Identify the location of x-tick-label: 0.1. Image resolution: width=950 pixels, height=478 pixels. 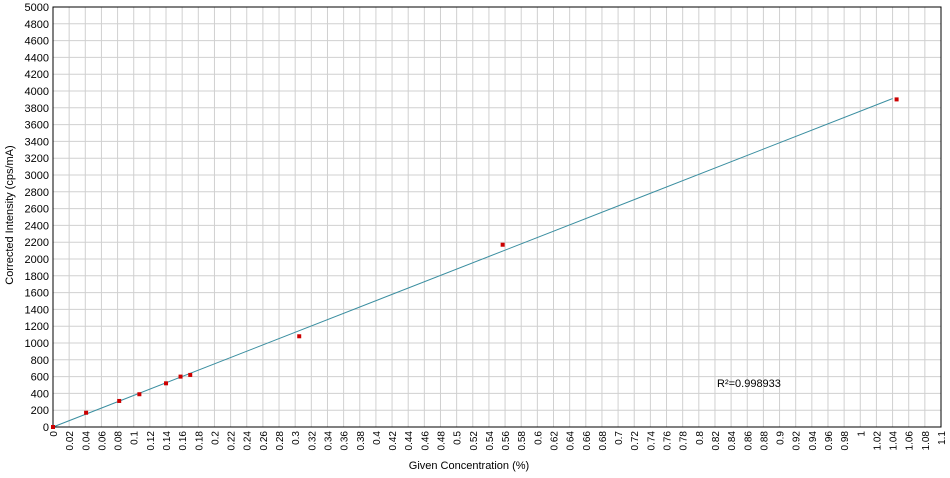
(135, 438).